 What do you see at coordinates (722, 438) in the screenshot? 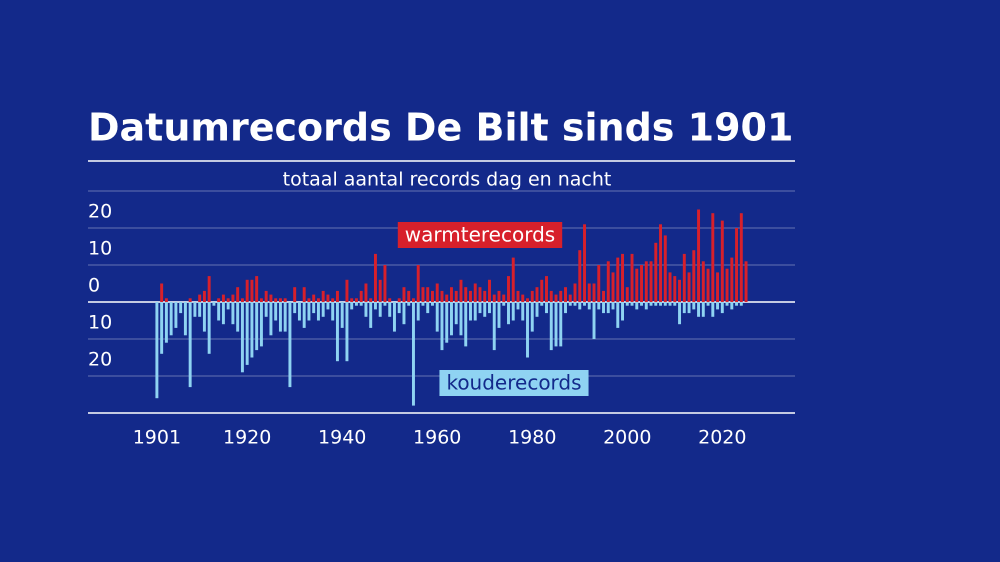
I see `x-tick-label: 2020` at bounding box center [722, 438].